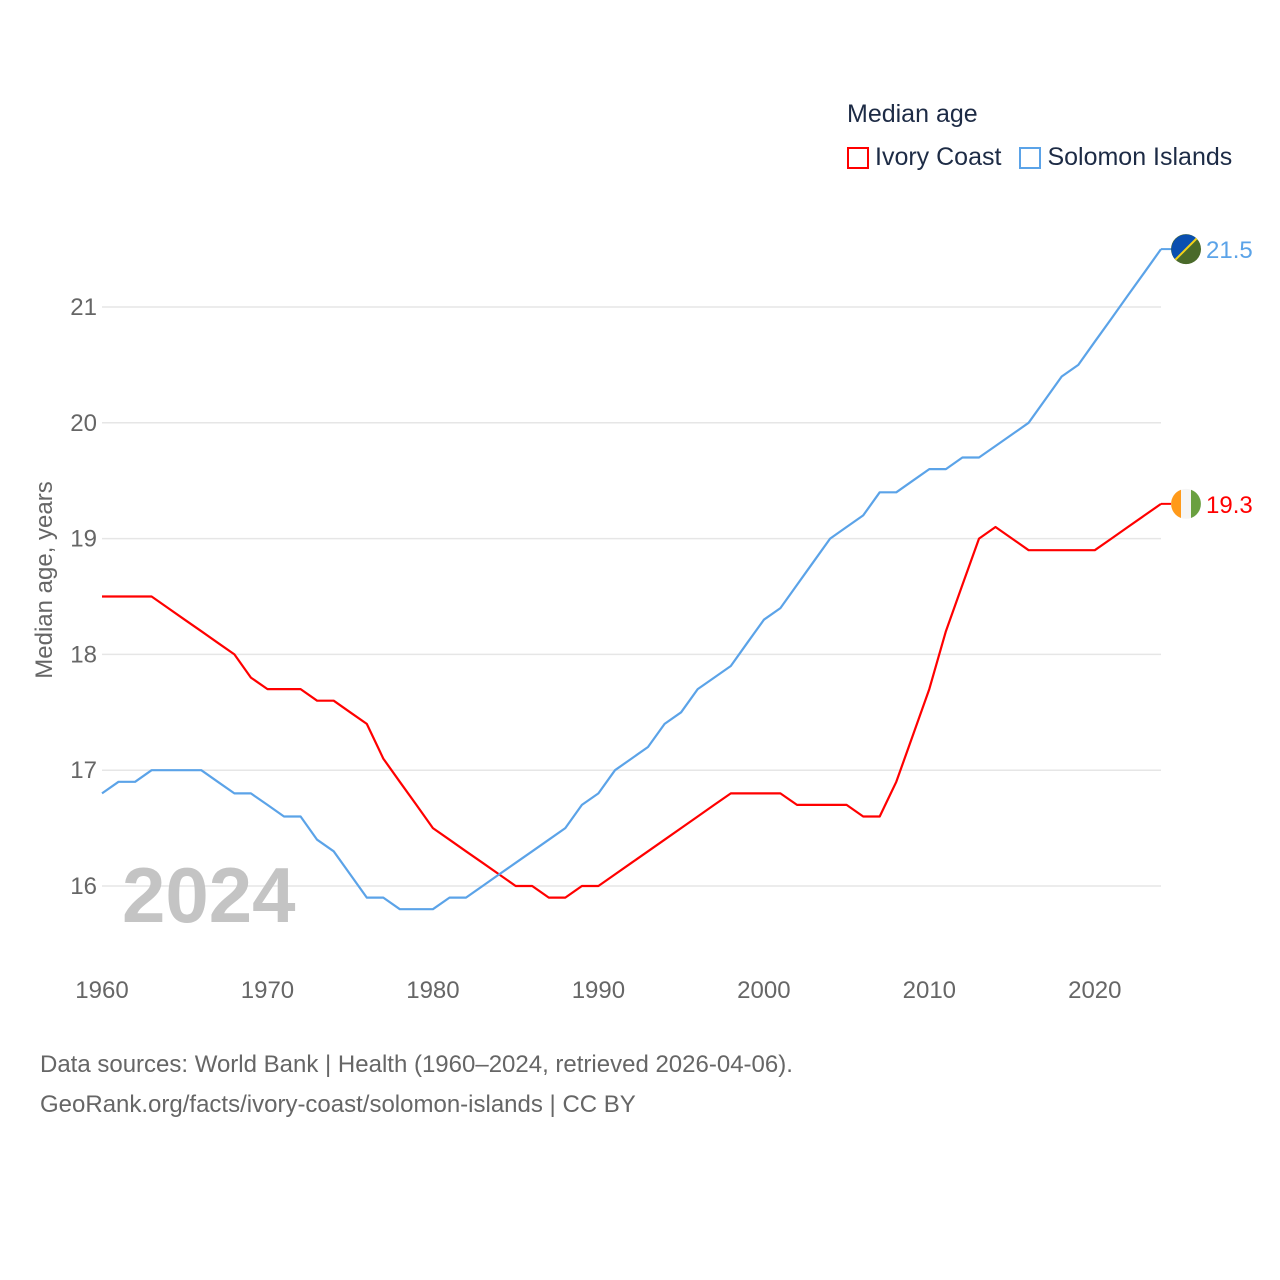 This screenshot has width=1280, height=1280. What do you see at coordinates (209, 895) in the screenshot?
I see `year-watermark: 2024` at bounding box center [209, 895].